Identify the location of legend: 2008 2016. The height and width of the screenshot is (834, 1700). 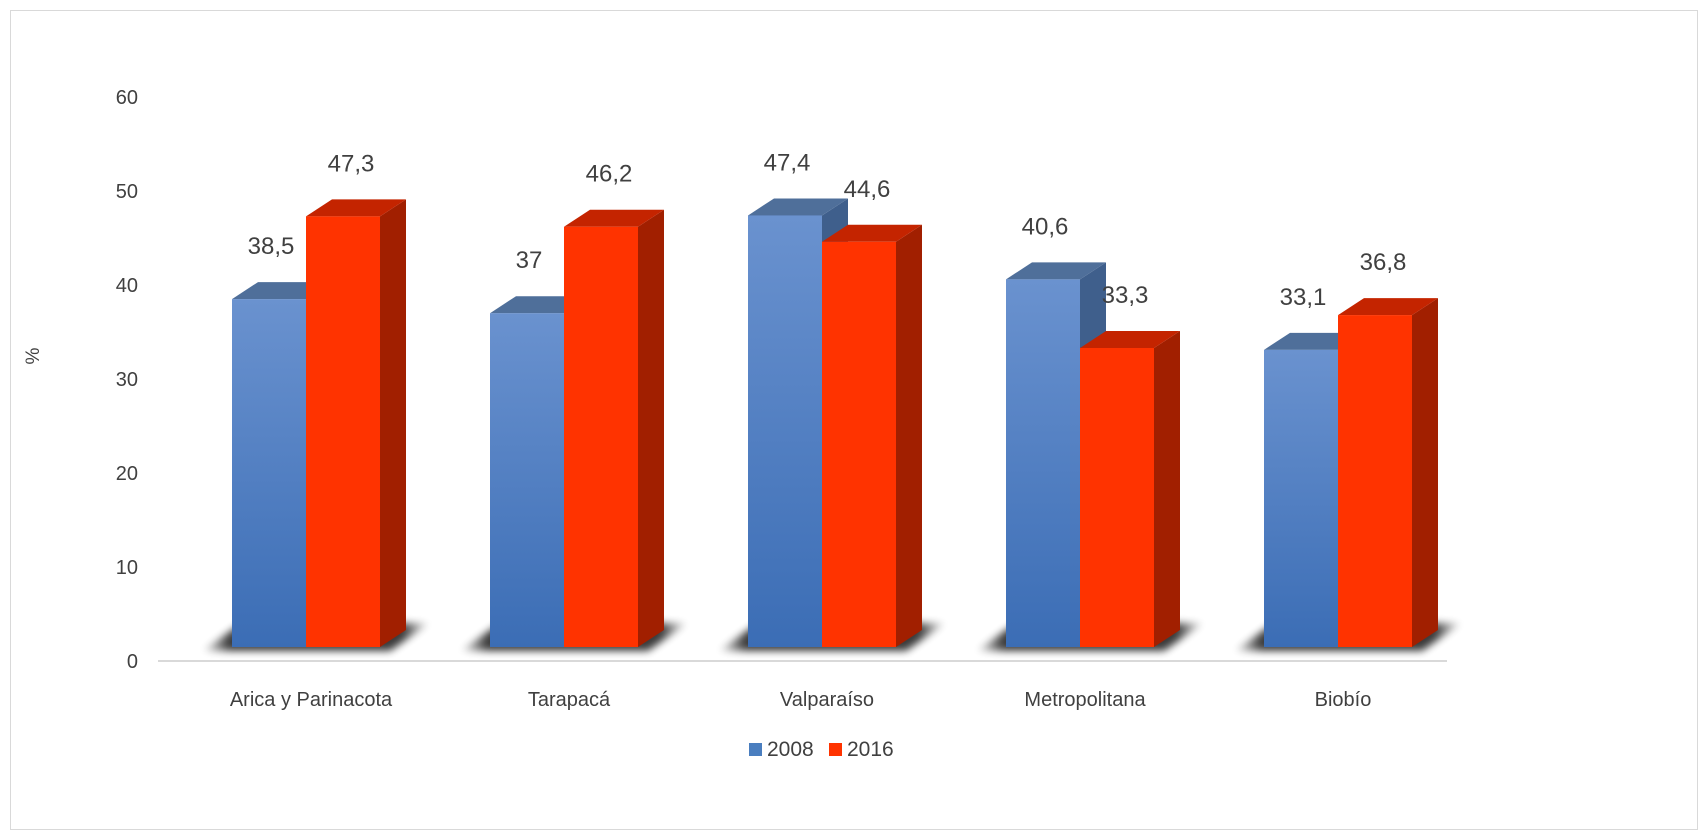
(821, 749).